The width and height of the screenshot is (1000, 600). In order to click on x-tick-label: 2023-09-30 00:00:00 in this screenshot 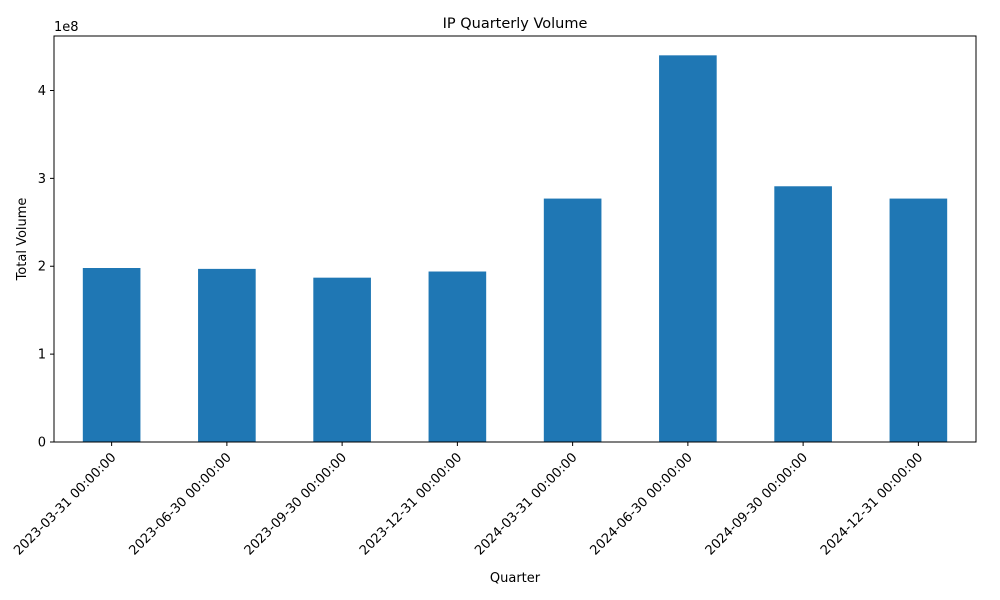, I will do `click(296, 504)`.